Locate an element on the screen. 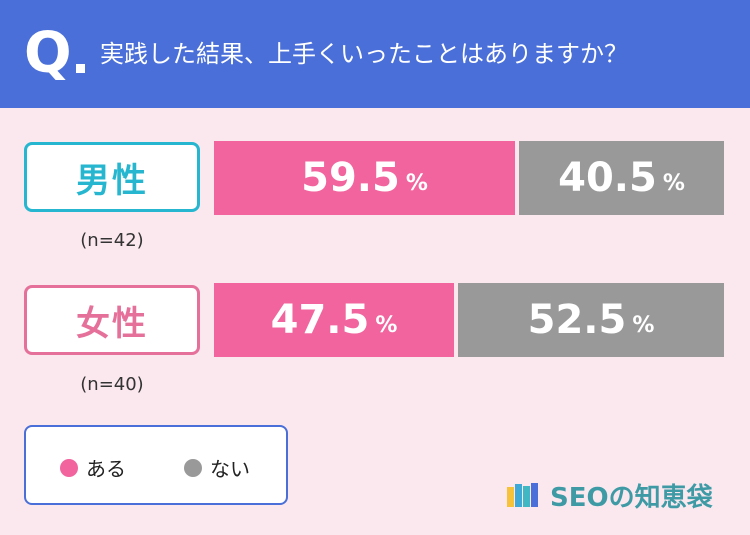 This screenshot has height=535, width=750. legend-item-yes: ある is located at coordinates (93, 467).